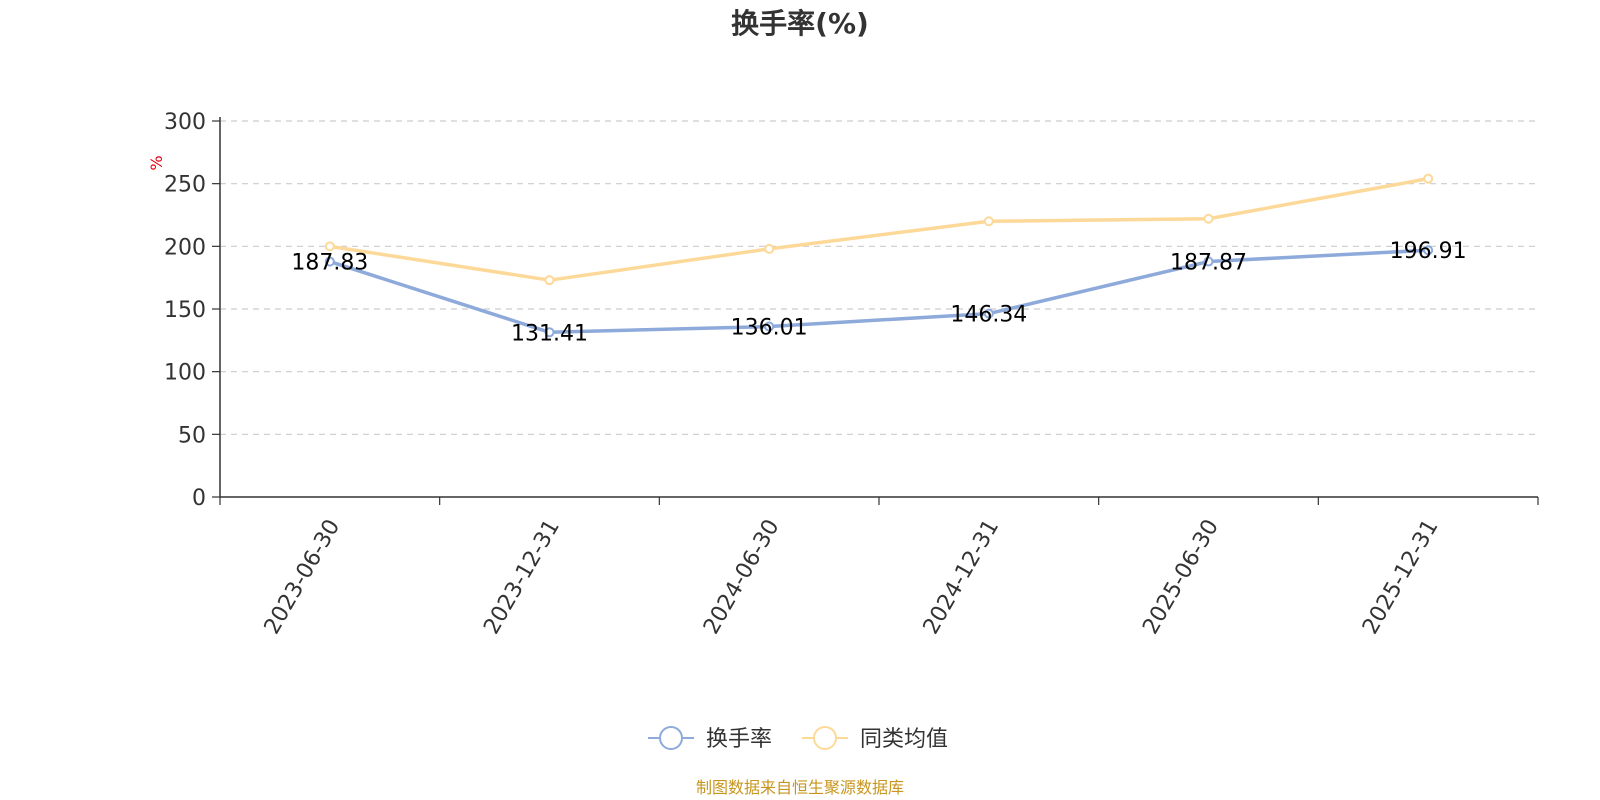 The height and width of the screenshot is (800, 1600). Describe the element at coordinates (192, 435) in the screenshot. I see `y-tick-label: 50` at that location.